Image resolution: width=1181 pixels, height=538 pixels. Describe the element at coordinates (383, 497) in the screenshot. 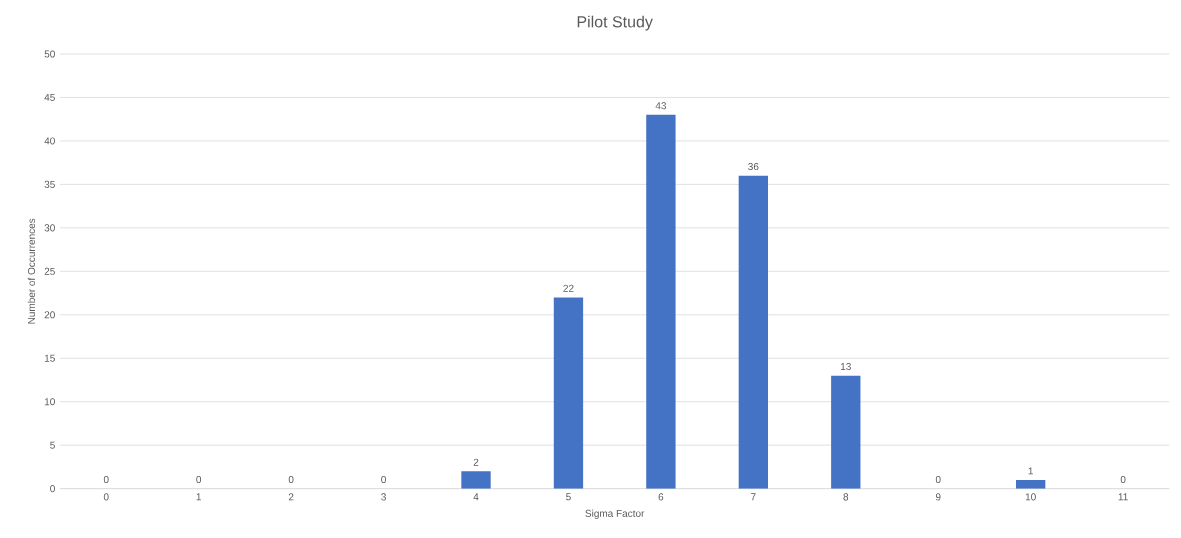

I see `x-tick-label: 3` at that location.